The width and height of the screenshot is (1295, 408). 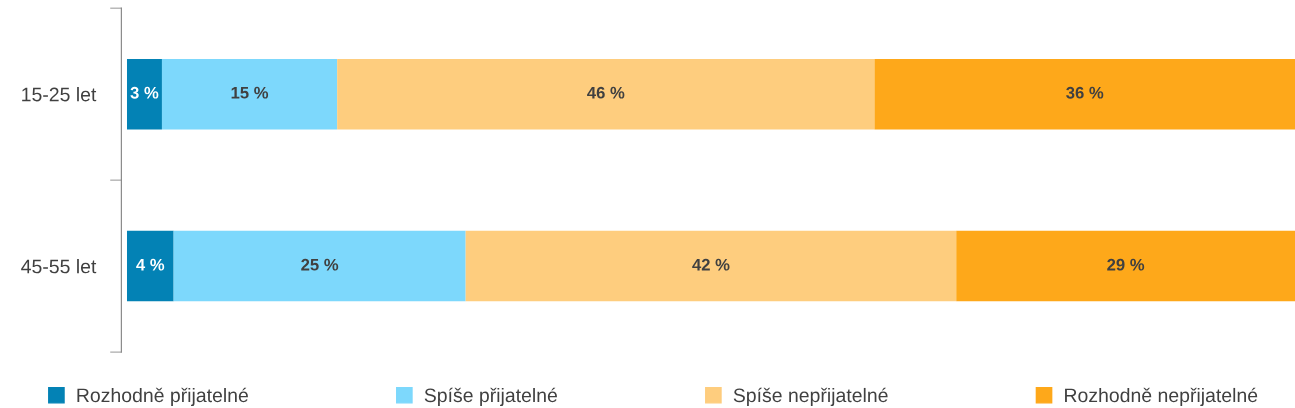 I want to click on legend-label: Spíše přijatelné, so click(x=490, y=397).